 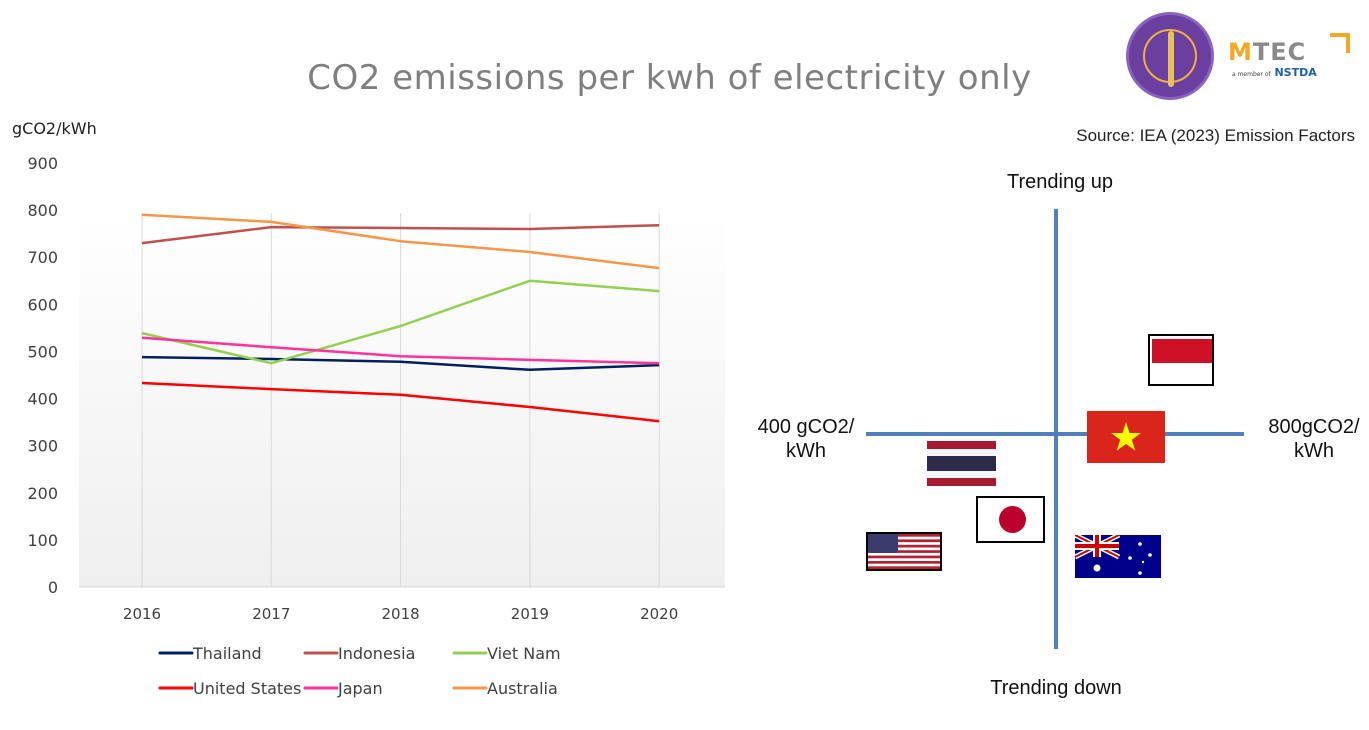 I want to click on y-tick-label: 100, so click(x=42, y=540).